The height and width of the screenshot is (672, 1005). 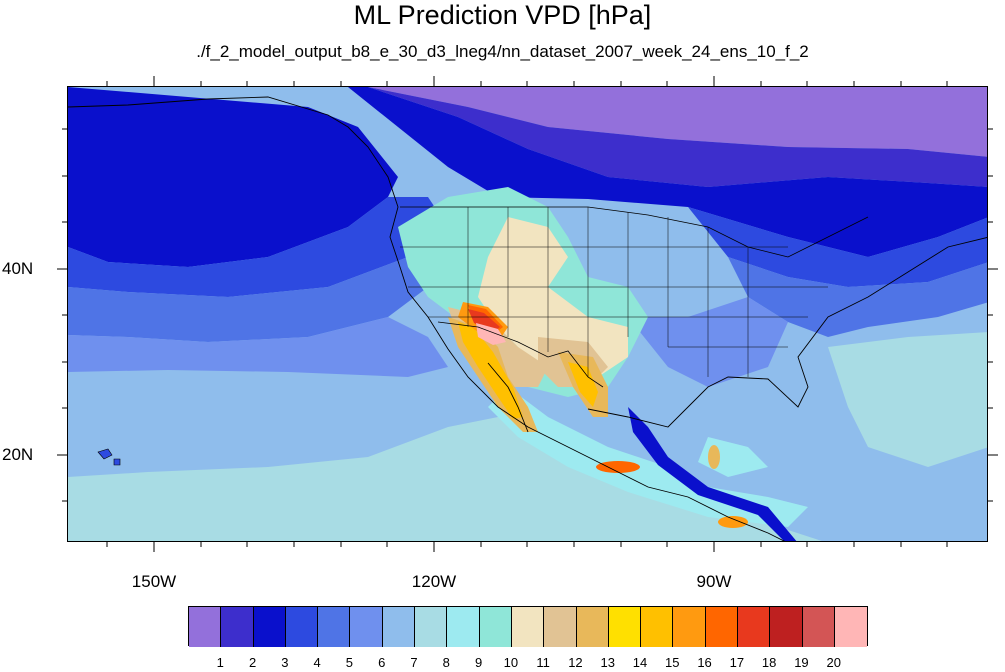 I want to click on colorbar-label: 14, so click(x=640, y=662).